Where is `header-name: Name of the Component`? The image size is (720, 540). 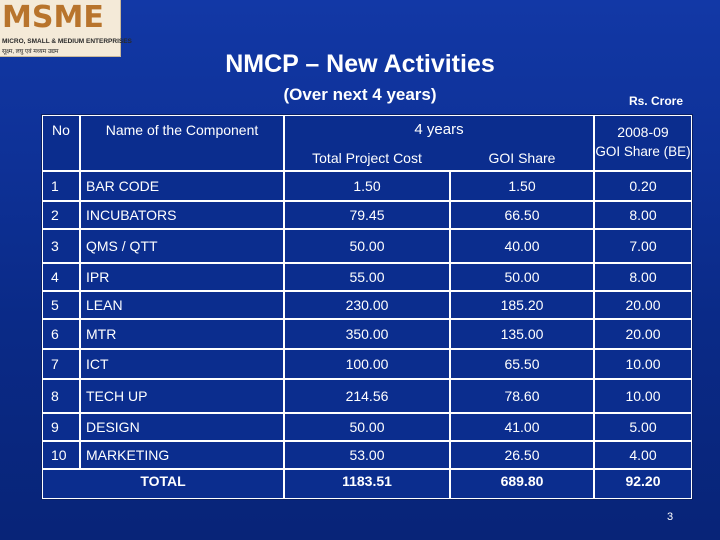
header-name: Name of the Component is located at coordinates (182, 143).